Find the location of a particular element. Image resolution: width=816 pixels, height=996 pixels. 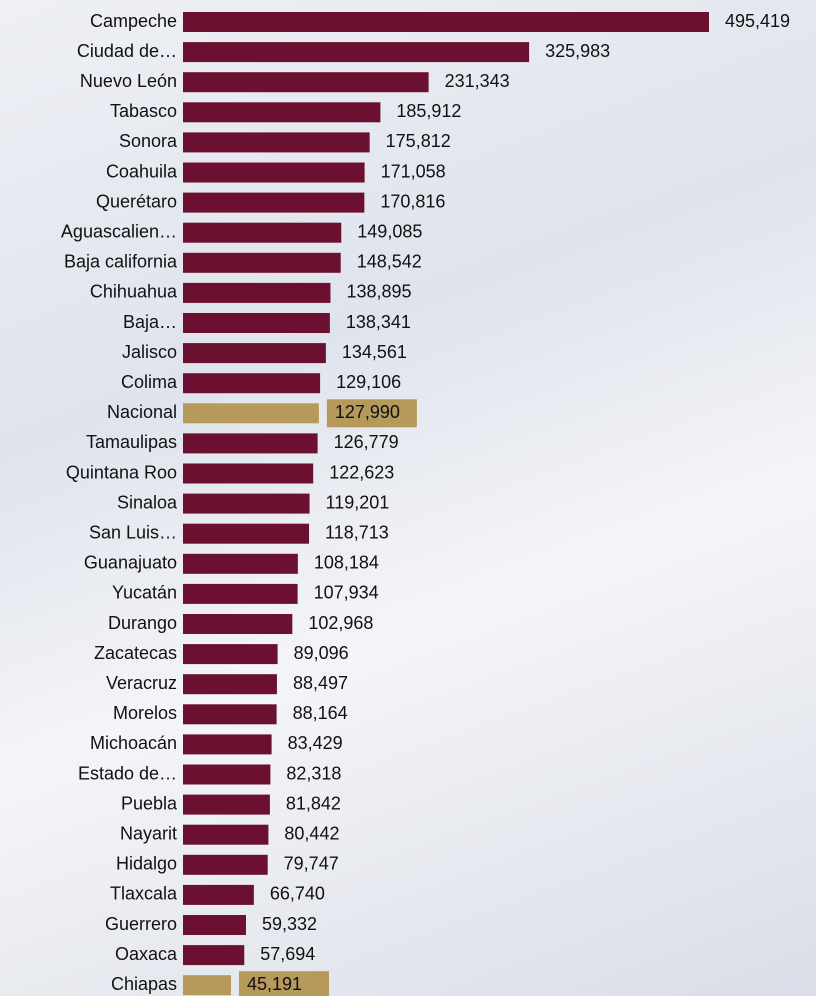

value-label: 119,201 is located at coordinates (358, 502).